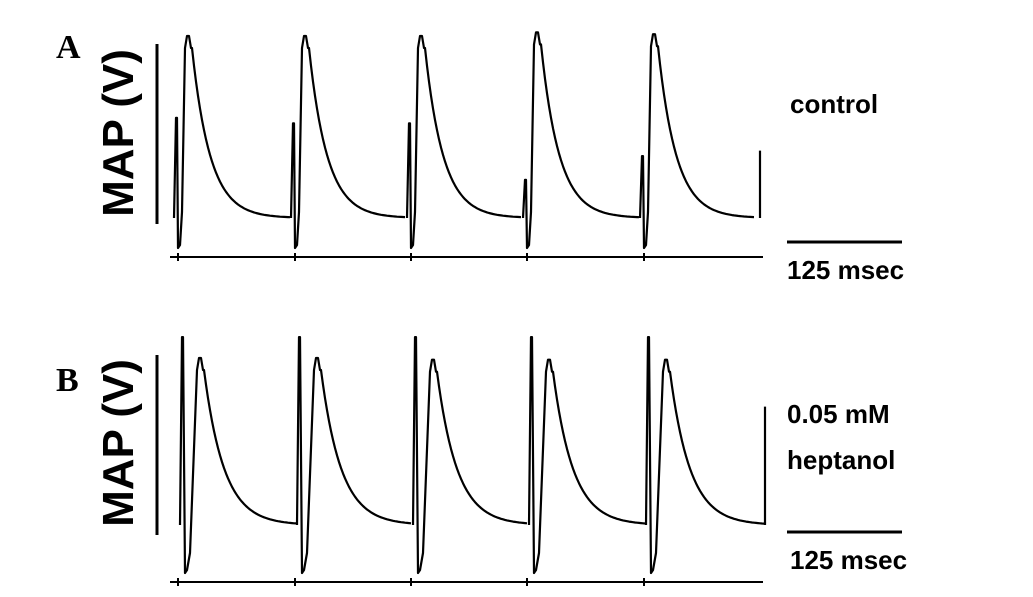 The width and height of the screenshot is (1033, 597). What do you see at coordinates (67, 380) in the screenshot?
I see `panel-b-letter: B` at bounding box center [67, 380].